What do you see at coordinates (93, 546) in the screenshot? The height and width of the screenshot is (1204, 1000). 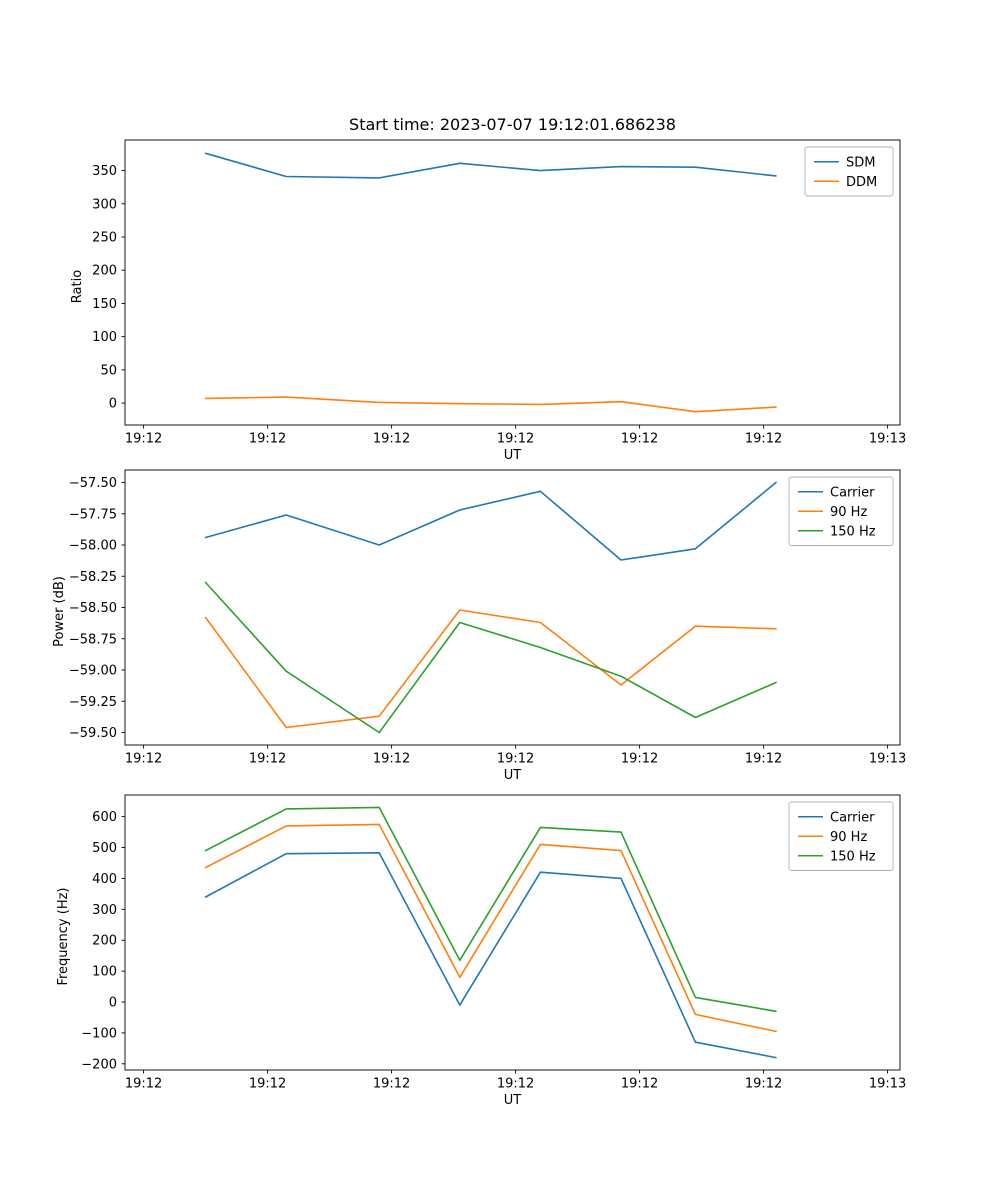 I see `y-tick-label: −58.00` at bounding box center [93, 546].